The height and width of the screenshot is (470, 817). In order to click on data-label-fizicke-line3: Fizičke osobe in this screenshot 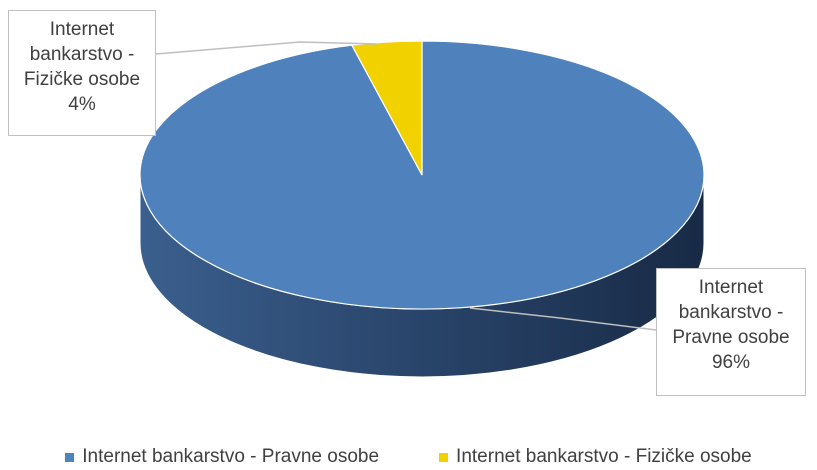, I will do `click(82, 79)`.